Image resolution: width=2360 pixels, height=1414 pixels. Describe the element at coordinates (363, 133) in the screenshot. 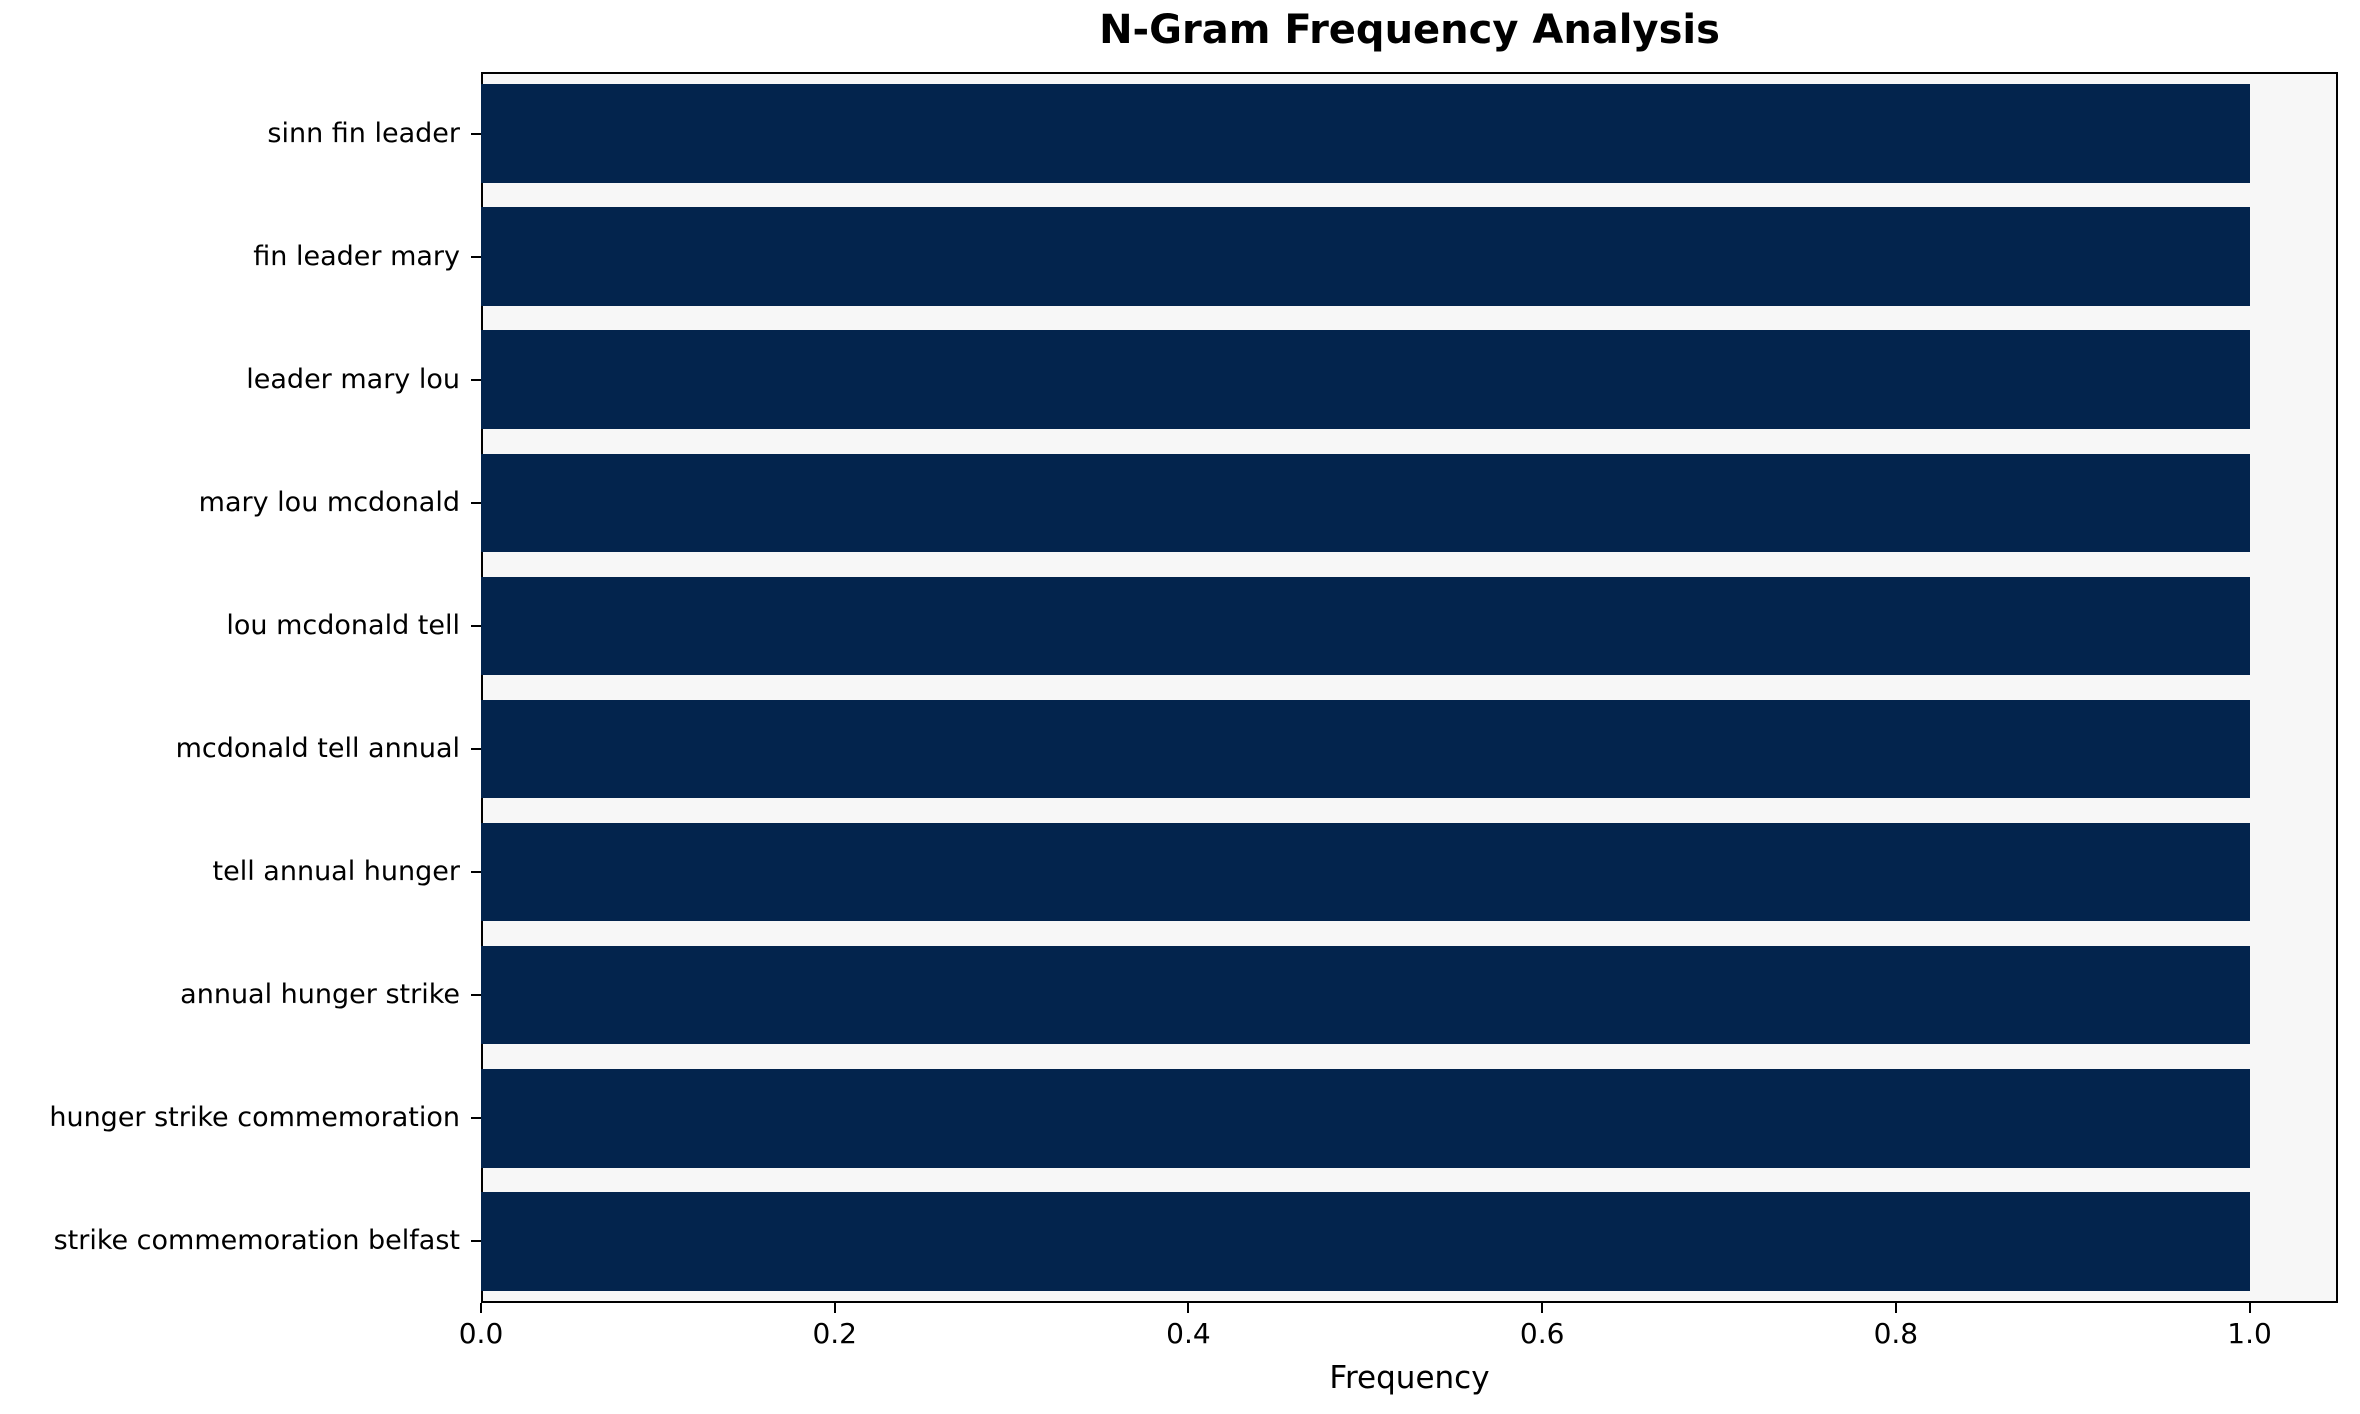

I see `y-tick-label: sinn fin leader` at that location.